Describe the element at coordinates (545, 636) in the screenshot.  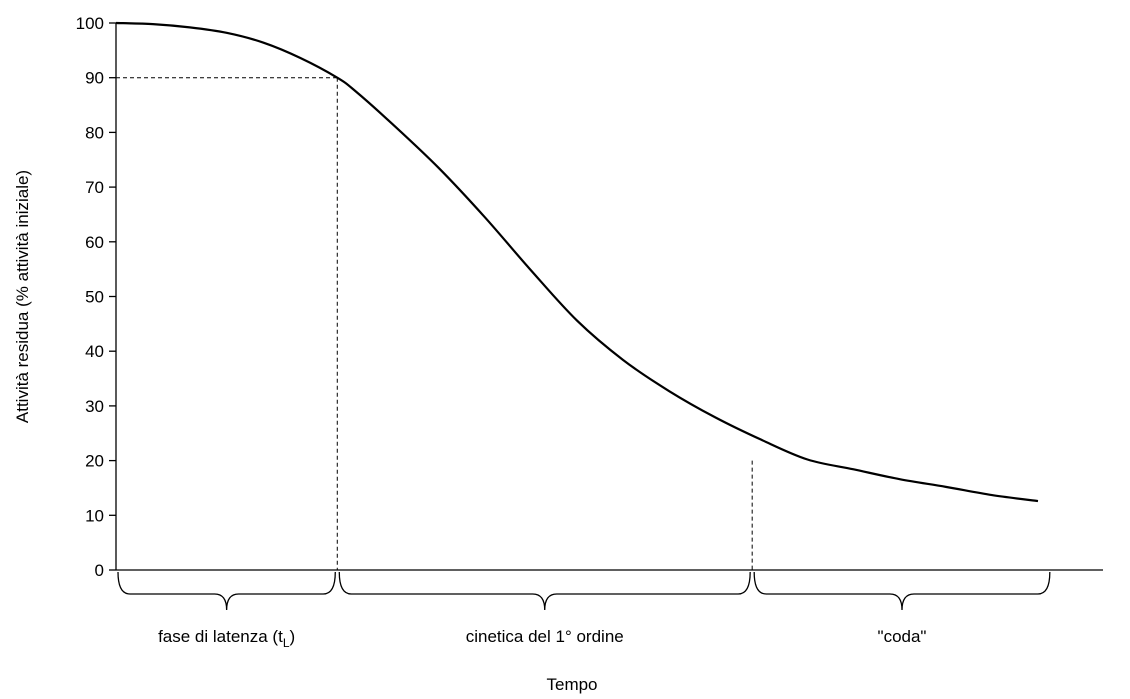
I see `phase-label: cinetica del 1° ordine` at that location.